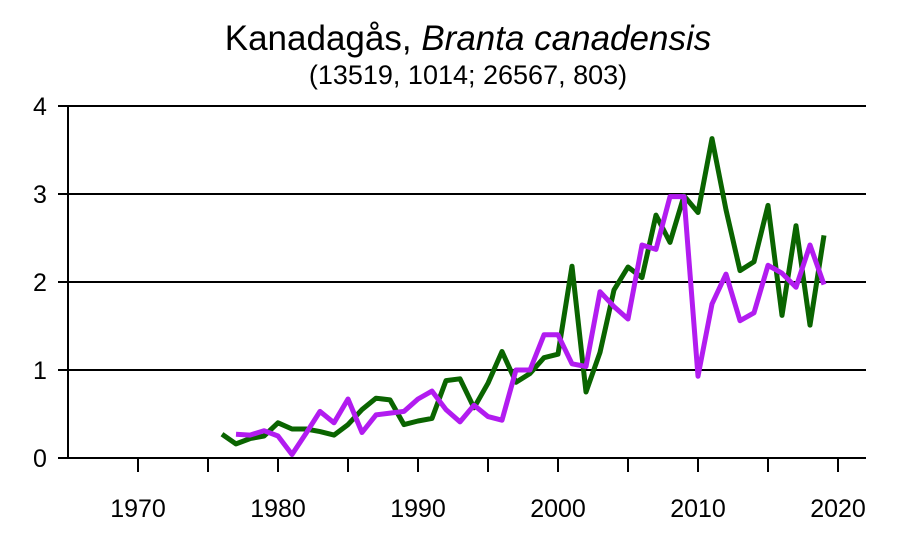  What do you see at coordinates (323, 38) in the screenshot?
I see `chart-title-main: Kanadagås,` at bounding box center [323, 38].